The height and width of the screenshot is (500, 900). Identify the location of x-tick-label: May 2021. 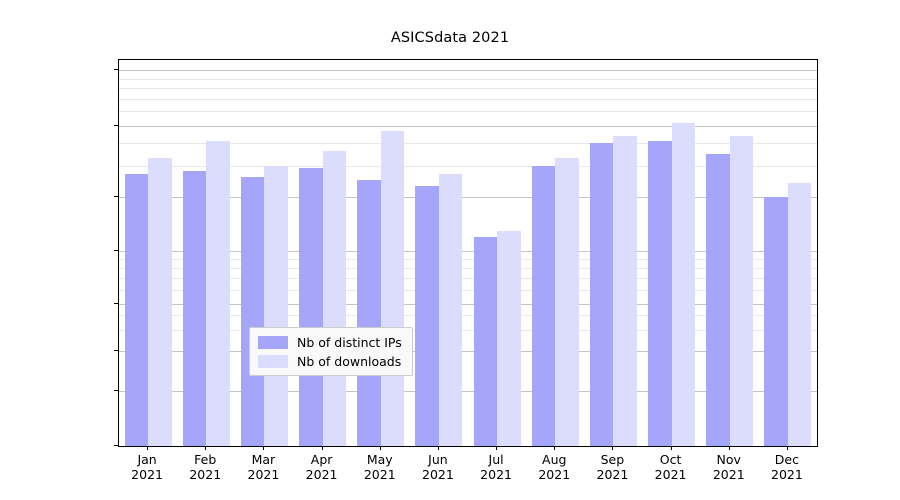
(380, 467).